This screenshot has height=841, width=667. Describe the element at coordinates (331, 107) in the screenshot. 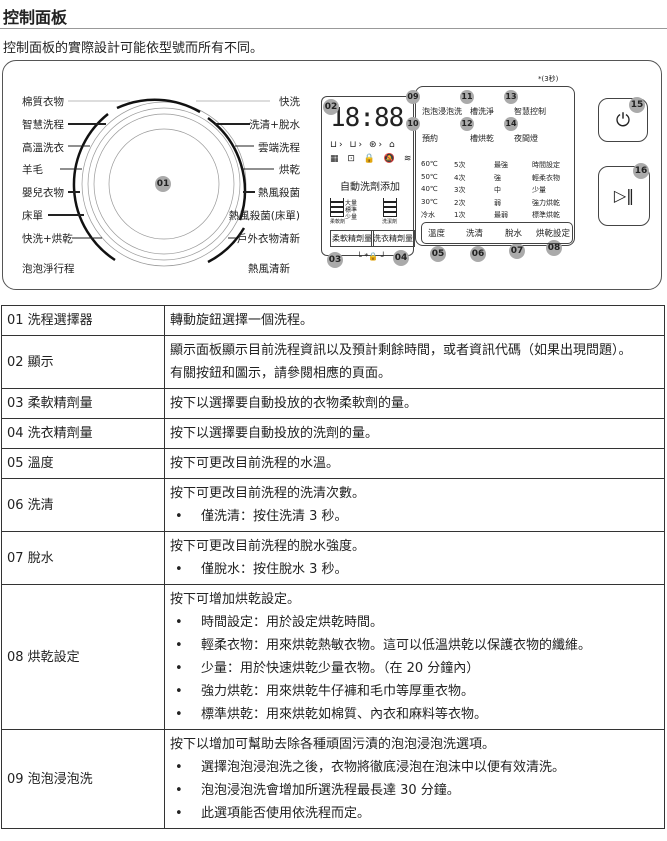

I see `callout-02: 02` at that location.